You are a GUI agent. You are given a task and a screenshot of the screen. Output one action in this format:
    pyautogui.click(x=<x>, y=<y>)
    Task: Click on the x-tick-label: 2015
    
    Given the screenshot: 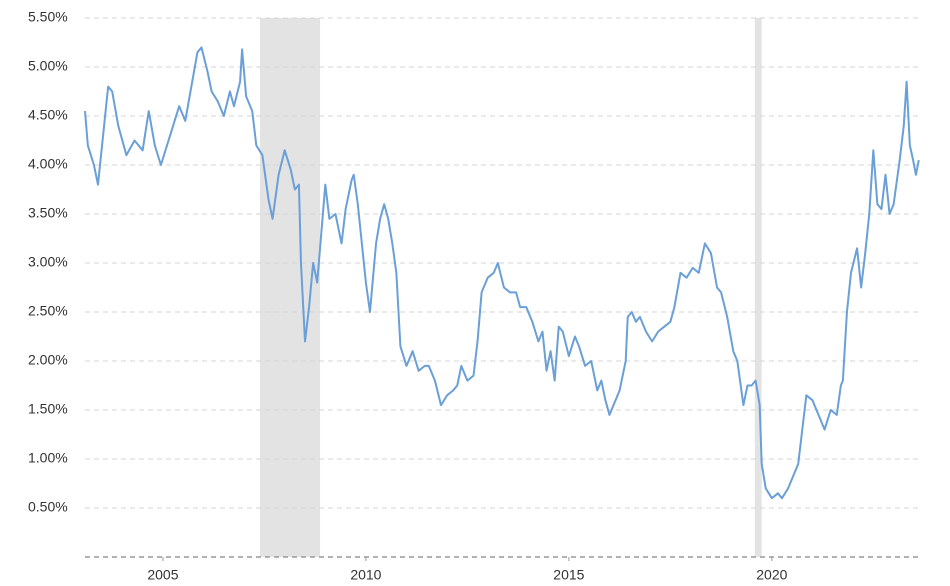 What is the action you would take?
    pyautogui.click(x=568, y=575)
    